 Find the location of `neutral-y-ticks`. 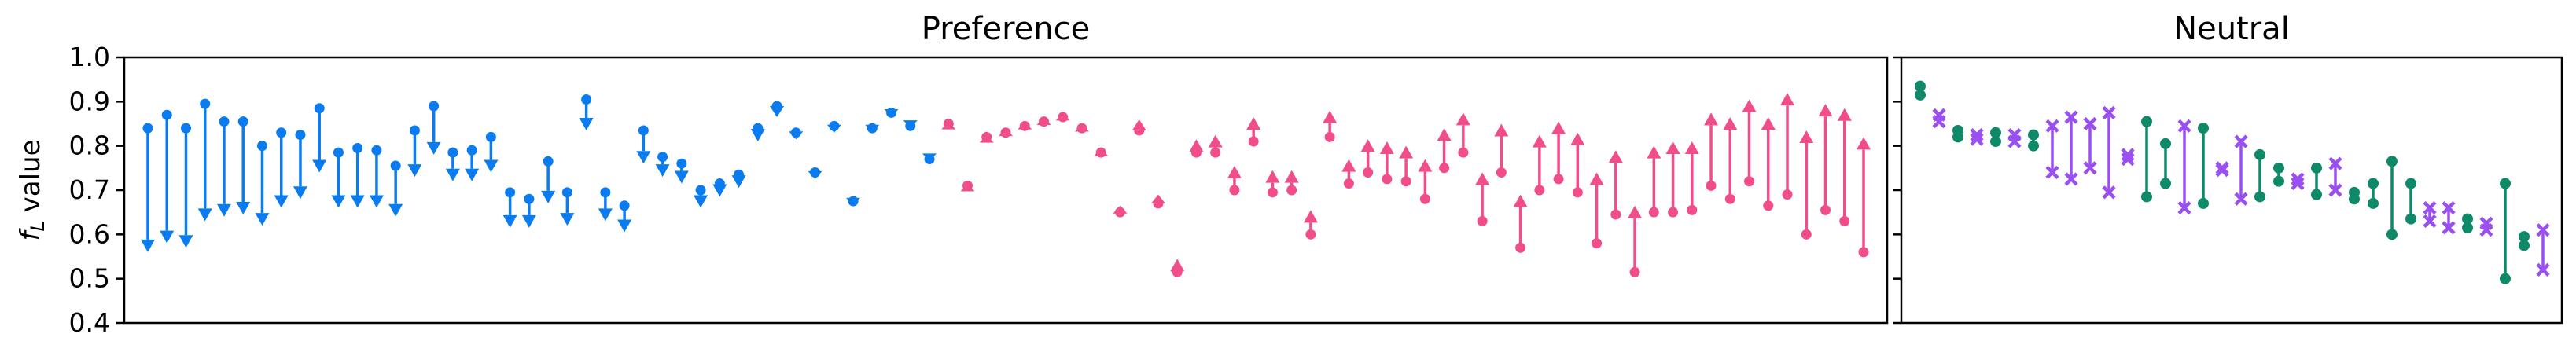

neutral-y-ticks is located at coordinates (1897, 190).